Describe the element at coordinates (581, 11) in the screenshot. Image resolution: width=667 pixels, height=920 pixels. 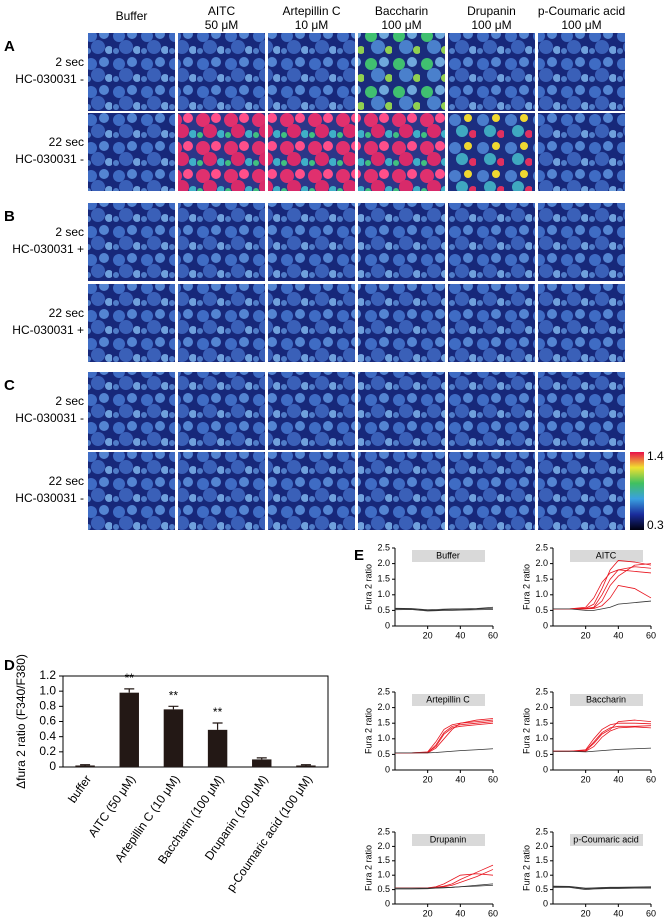
I see `column-header: p-Coumaric acid` at that location.